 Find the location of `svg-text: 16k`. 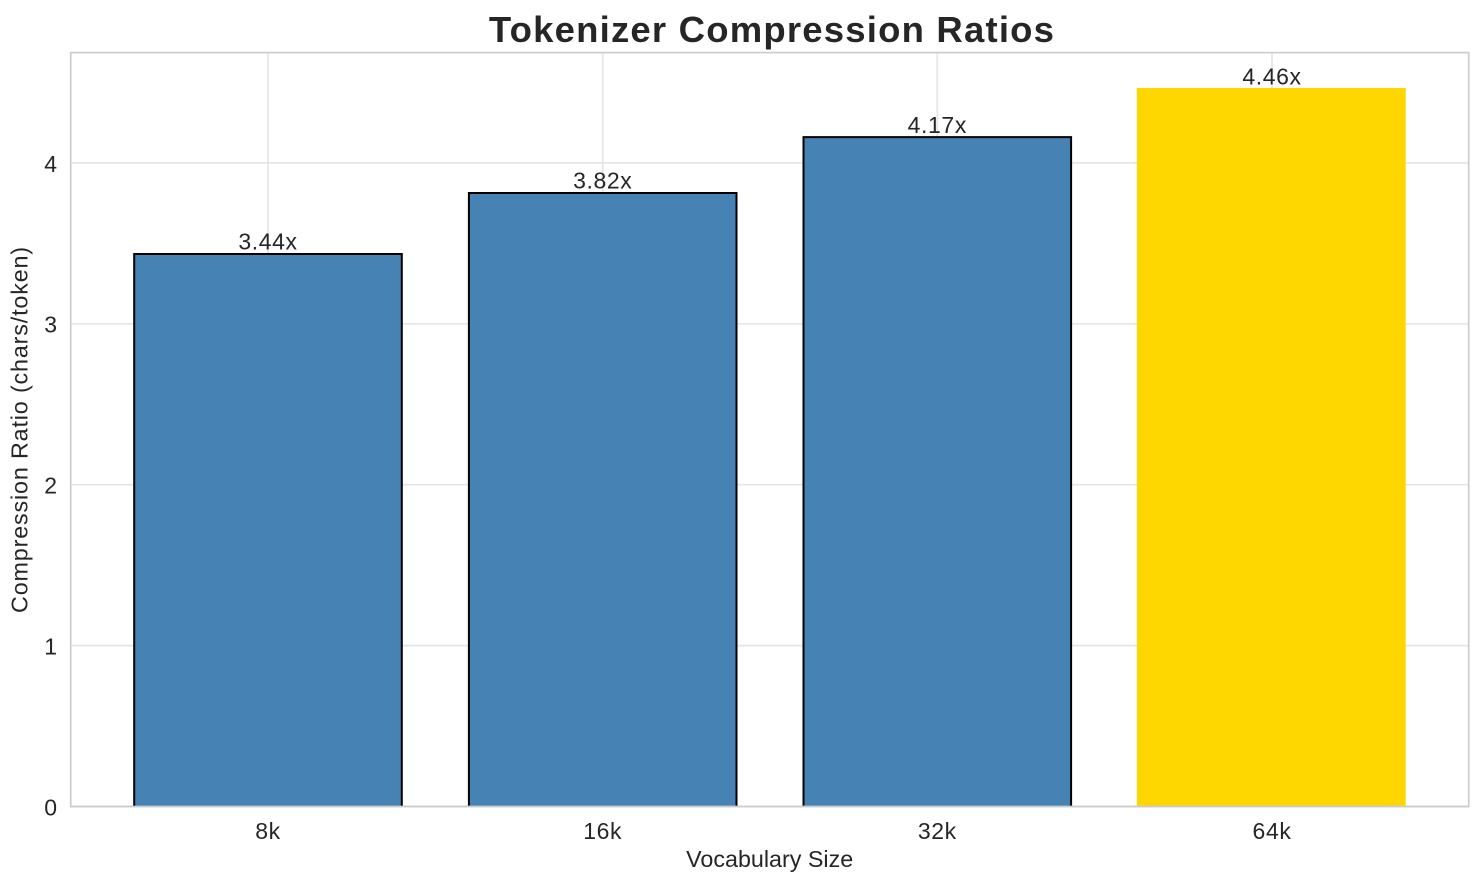

svg-text: 16k is located at coordinates (602, 831).